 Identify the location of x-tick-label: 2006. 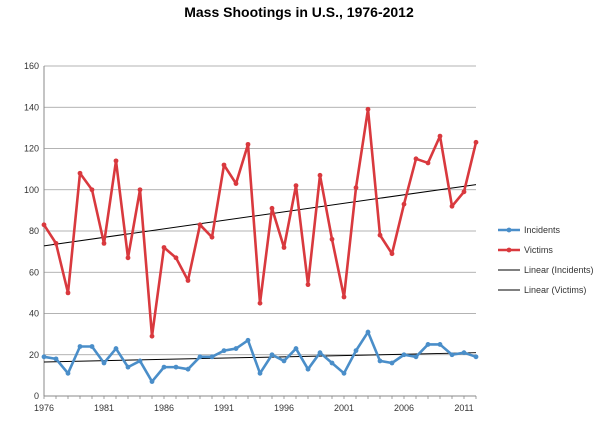
(404, 408).